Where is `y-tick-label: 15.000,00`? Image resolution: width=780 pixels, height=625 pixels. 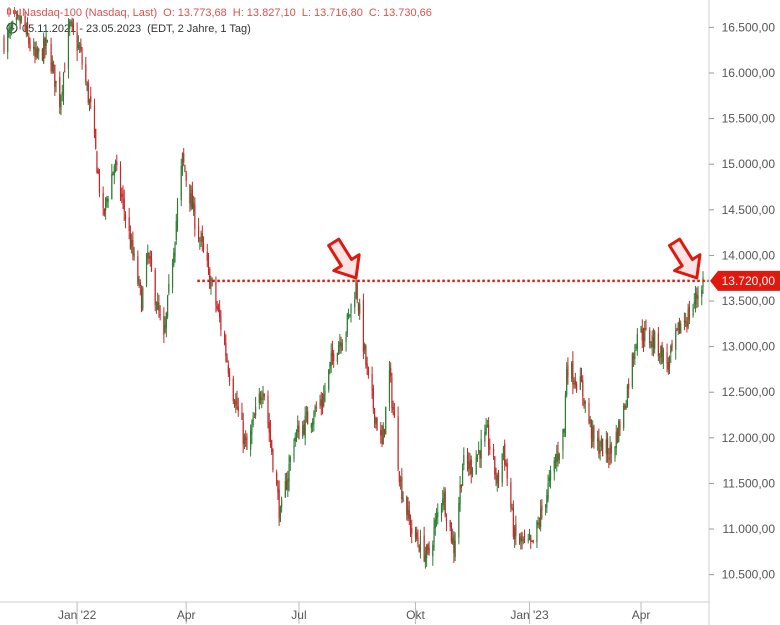
y-tick-label: 15.000,00 is located at coordinates (749, 164).